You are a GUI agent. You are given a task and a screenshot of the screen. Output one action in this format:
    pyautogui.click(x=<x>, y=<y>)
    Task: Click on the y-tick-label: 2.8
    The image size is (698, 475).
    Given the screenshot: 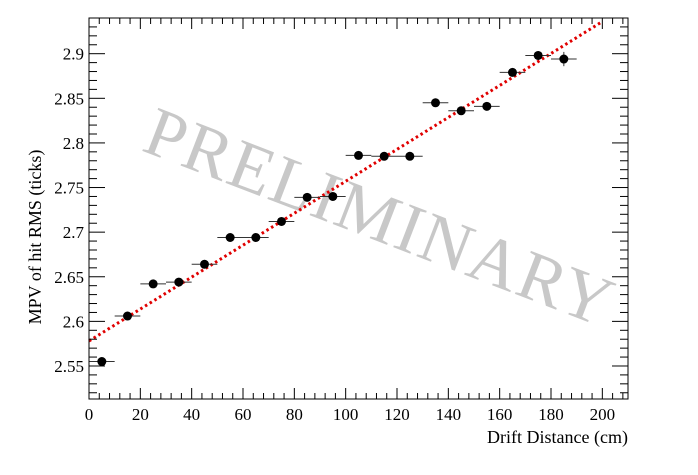 What is the action you would take?
    pyautogui.click(x=73, y=143)
    